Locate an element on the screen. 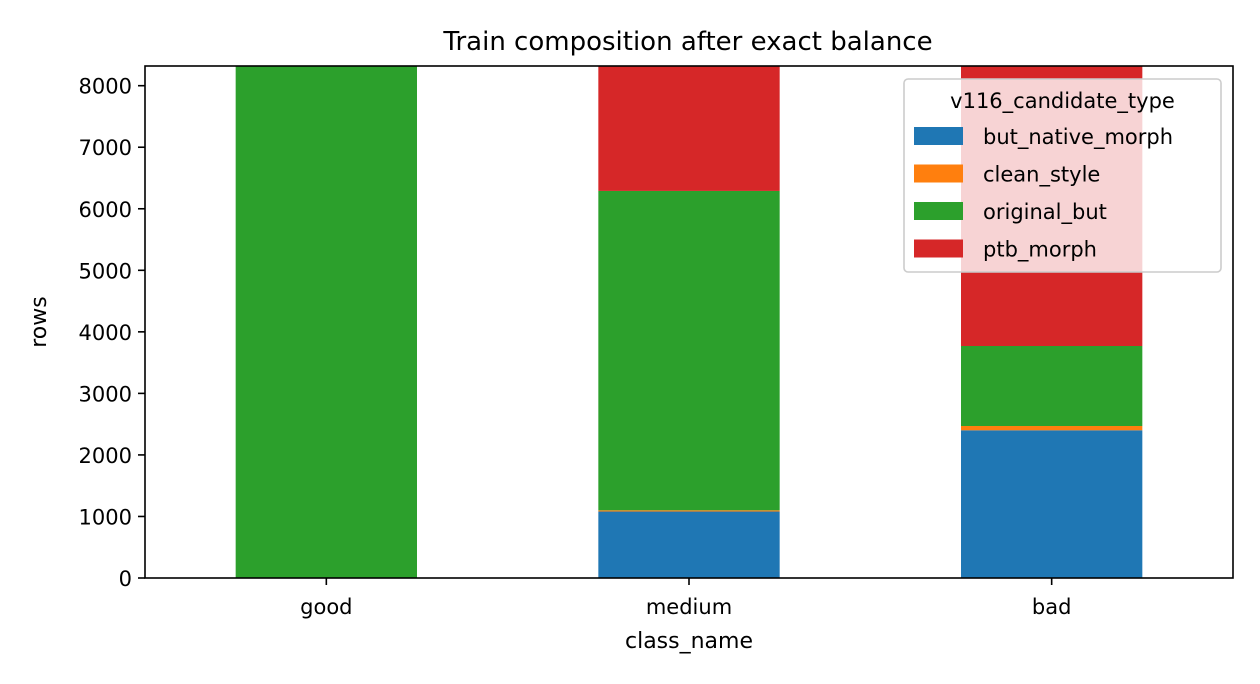  y-tick-label: 7000 is located at coordinates (105, 148).